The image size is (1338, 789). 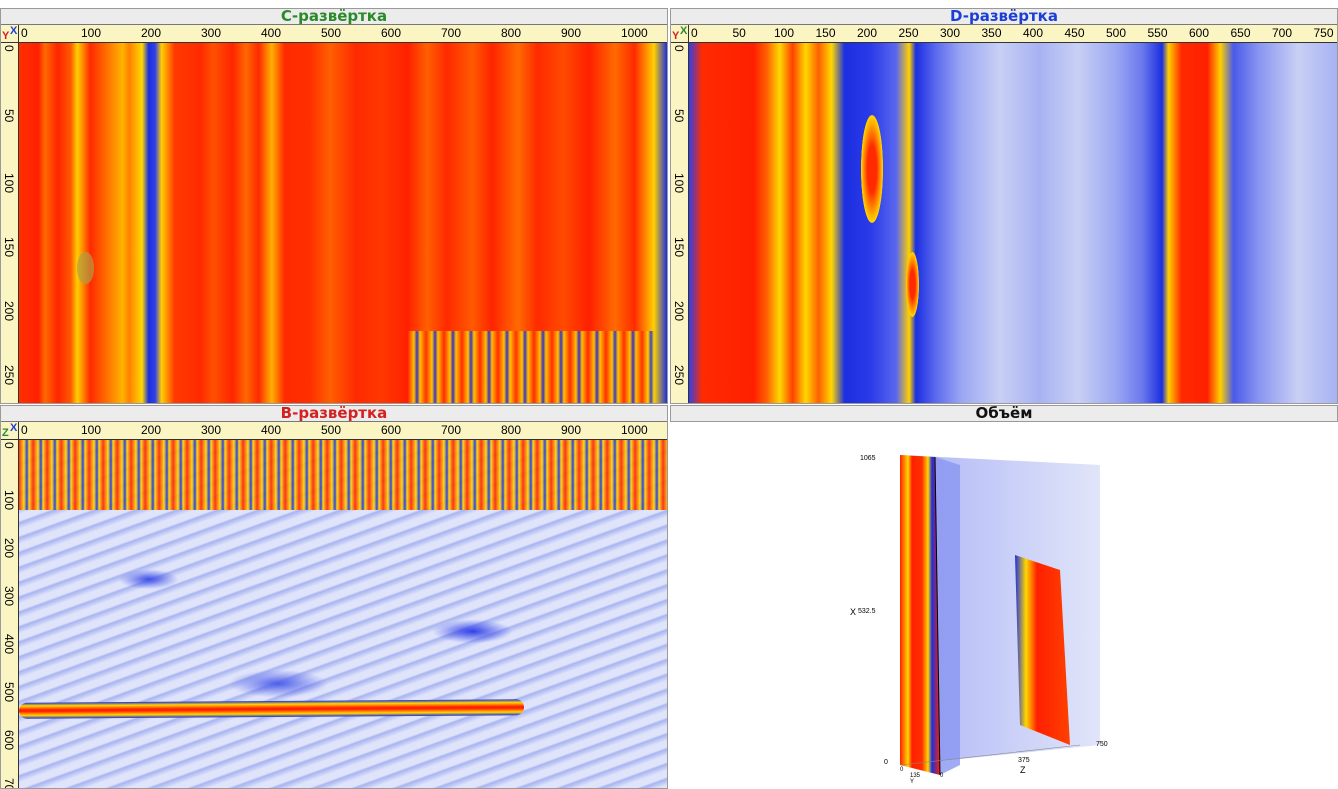 I want to click on y-tick-label: 600, so click(x=9, y=740).